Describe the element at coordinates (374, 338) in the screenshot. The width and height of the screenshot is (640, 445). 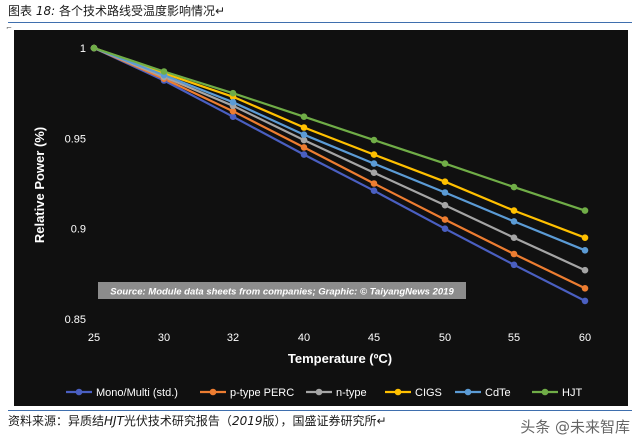
I see `x-tick-label: 45` at that location.